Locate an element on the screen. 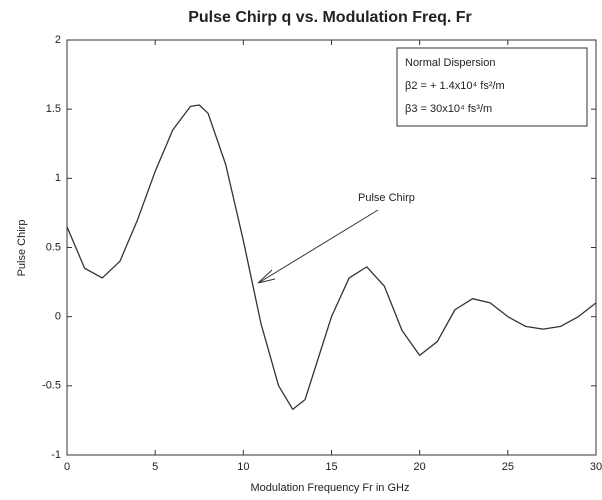 The image size is (602, 500). annotation: Pulse Chirp is located at coordinates (386, 198).